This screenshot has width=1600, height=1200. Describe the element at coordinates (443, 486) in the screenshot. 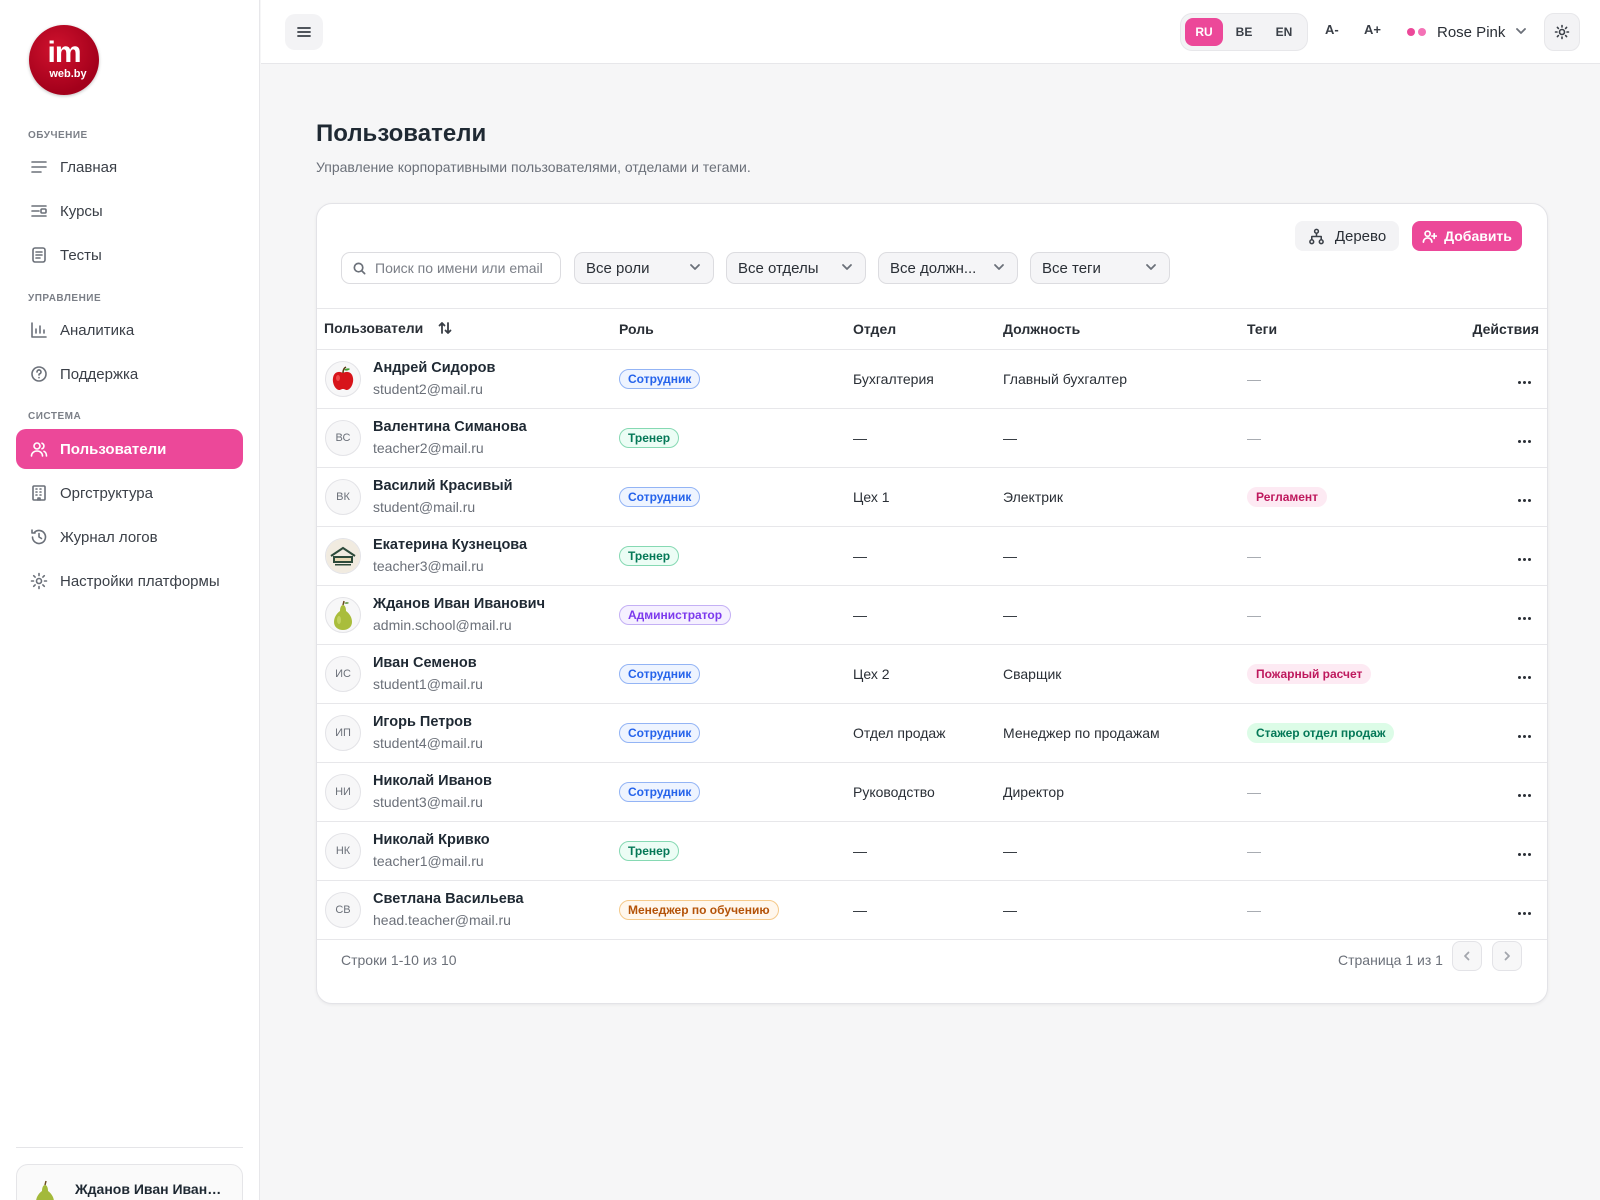

I see `user-name: Василий Красивый` at that location.